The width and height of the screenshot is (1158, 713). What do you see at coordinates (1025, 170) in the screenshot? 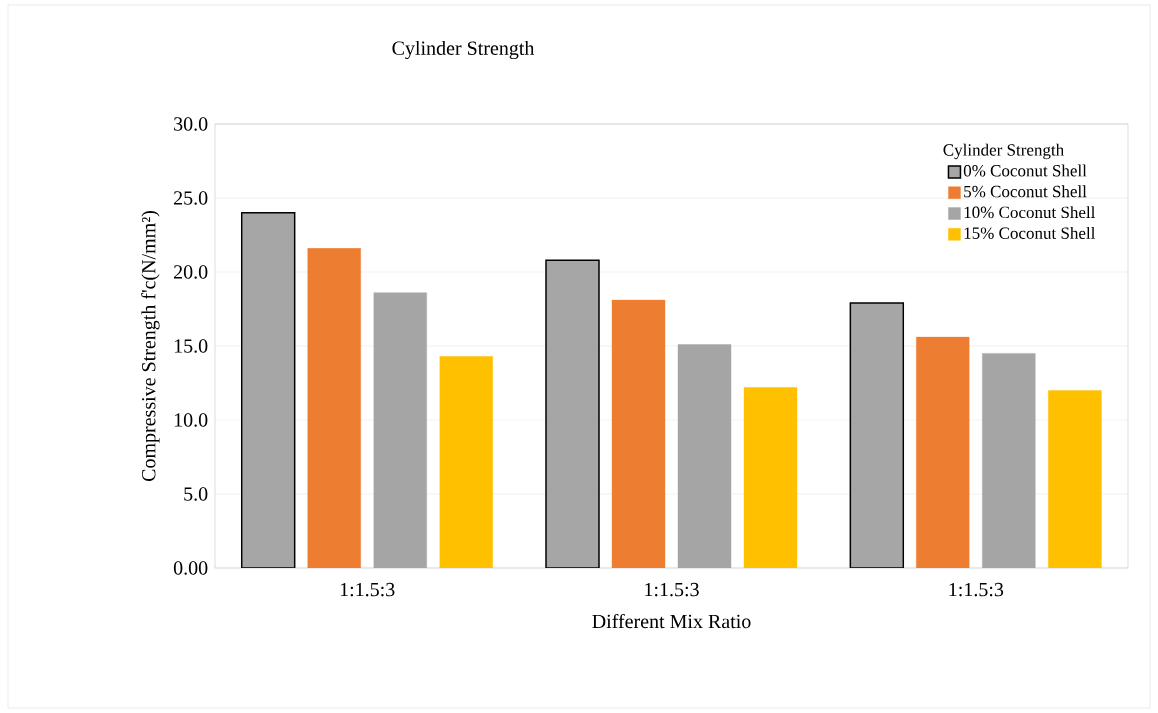
I see `legend-label: 0% Coconut Shell` at bounding box center [1025, 170].